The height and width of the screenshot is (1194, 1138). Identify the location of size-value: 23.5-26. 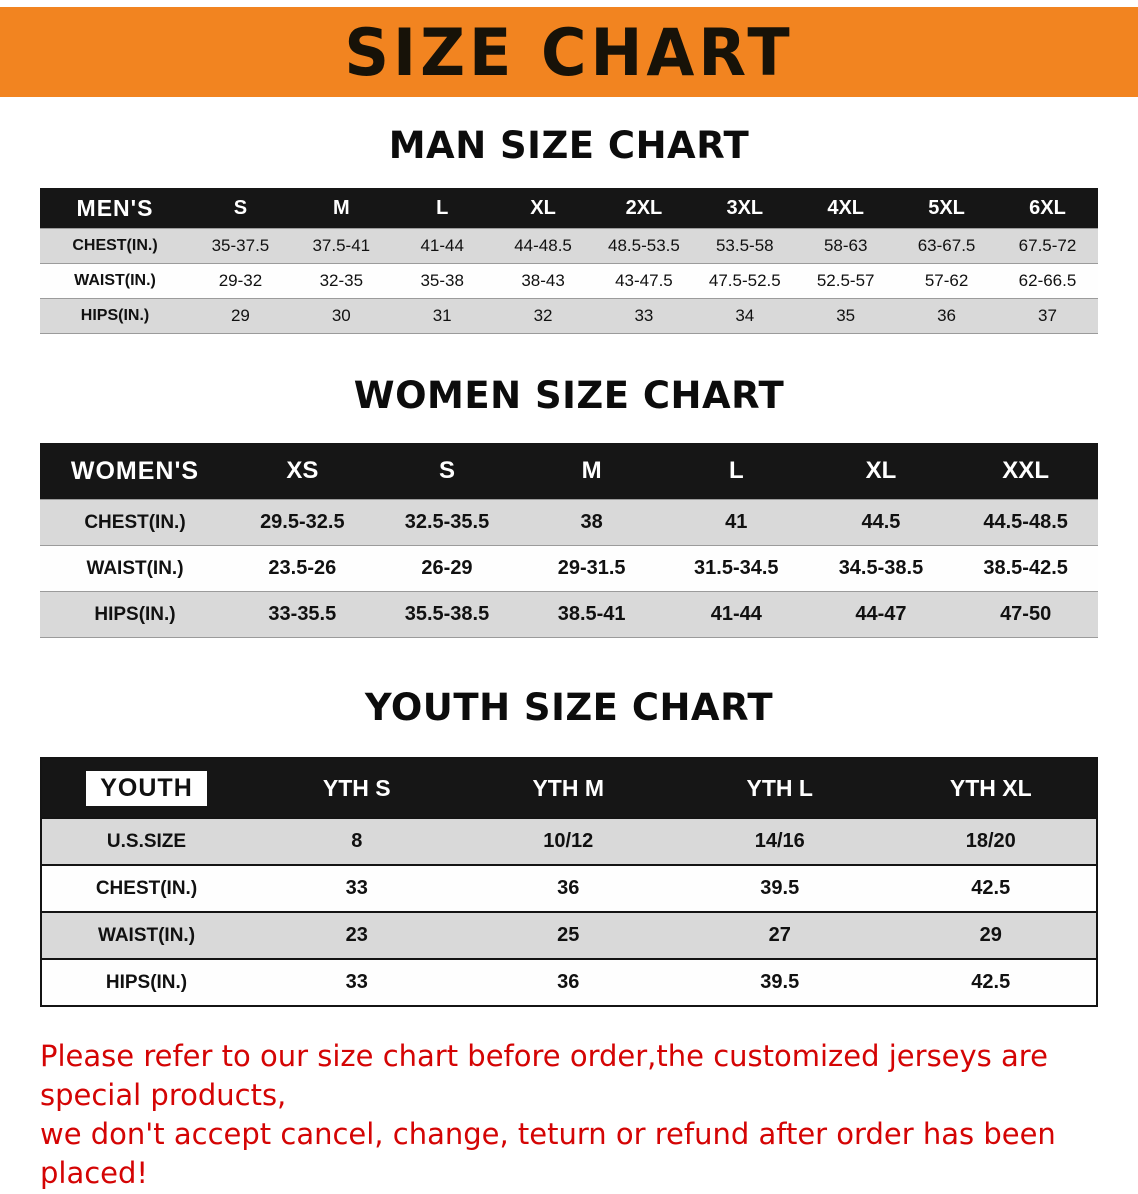
(302, 568).